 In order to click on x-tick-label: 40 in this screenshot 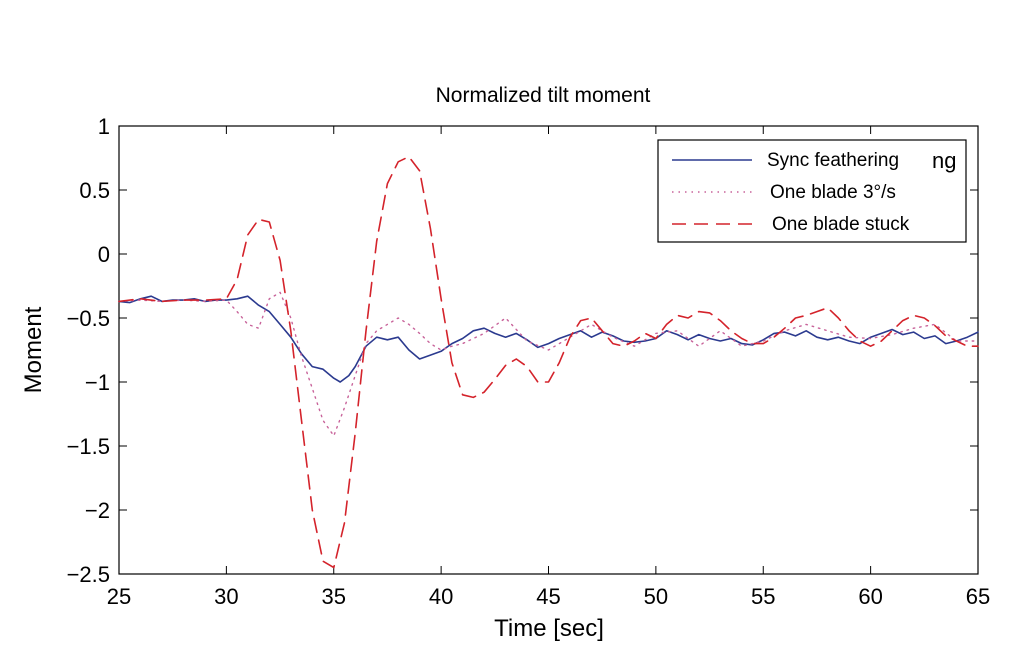, I will do `click(441, 596)`.